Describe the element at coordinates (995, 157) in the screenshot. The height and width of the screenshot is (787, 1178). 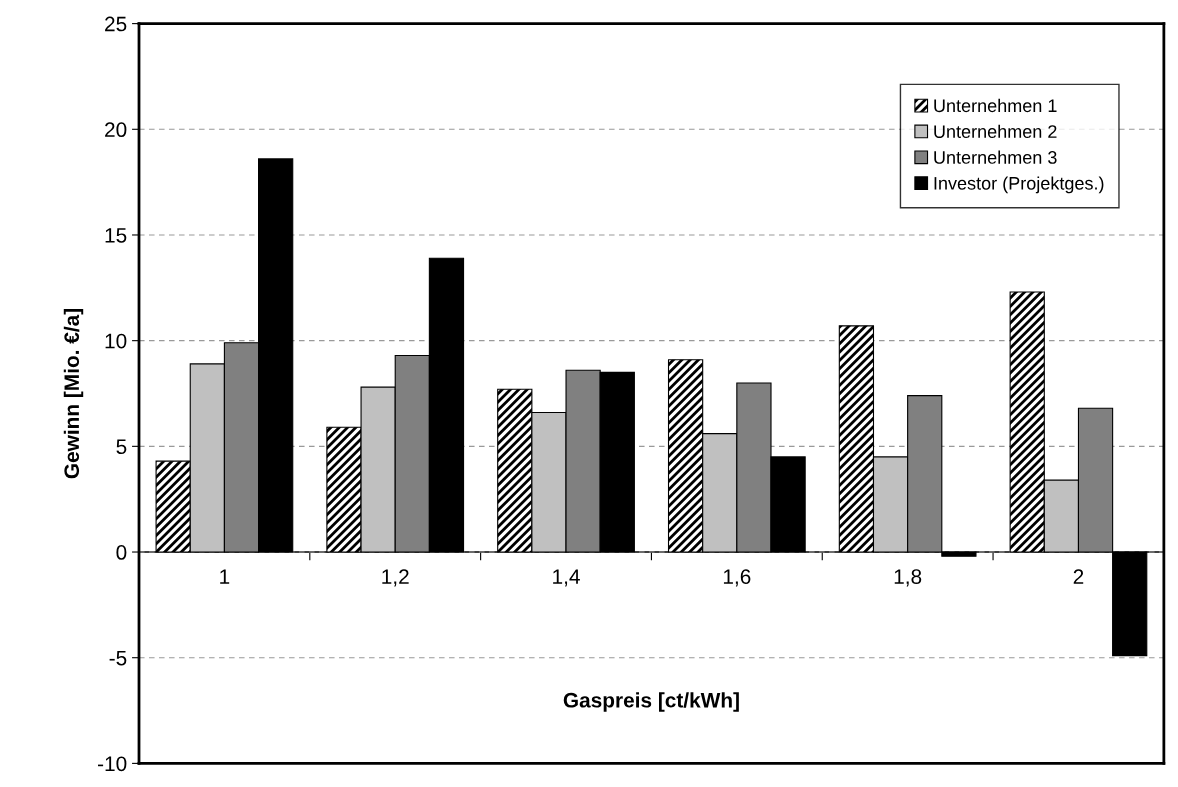
I see `legend-label: Unternehmen 3` at that location.